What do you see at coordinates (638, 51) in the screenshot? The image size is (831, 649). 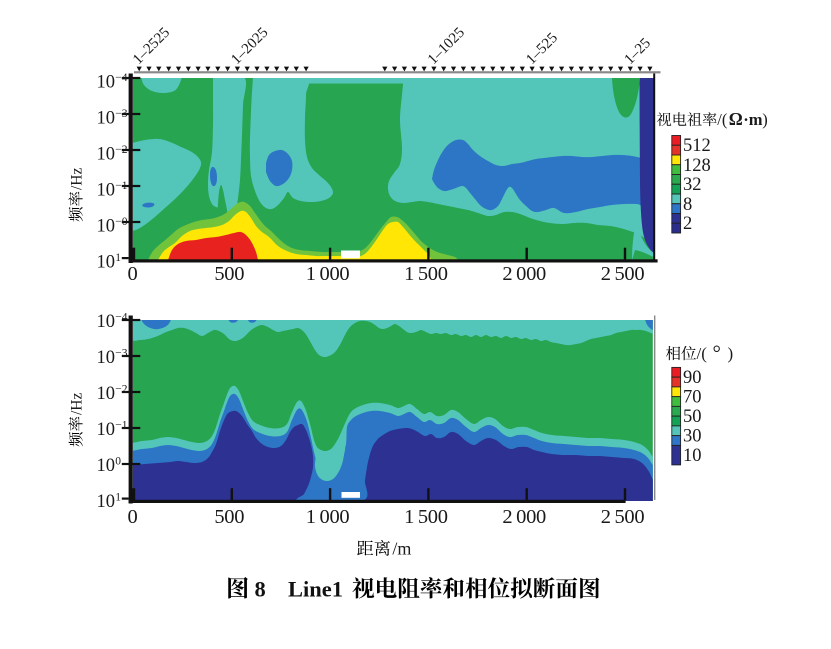 I see `svg-text: 1–25` at bounding box center [638, 51].